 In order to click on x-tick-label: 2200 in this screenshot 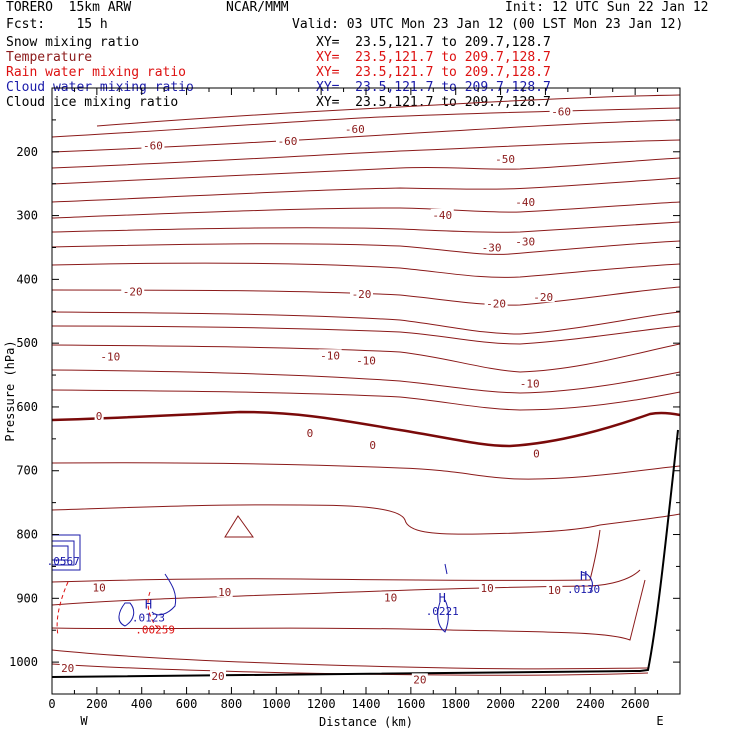, I will do `click(545, 704)`.